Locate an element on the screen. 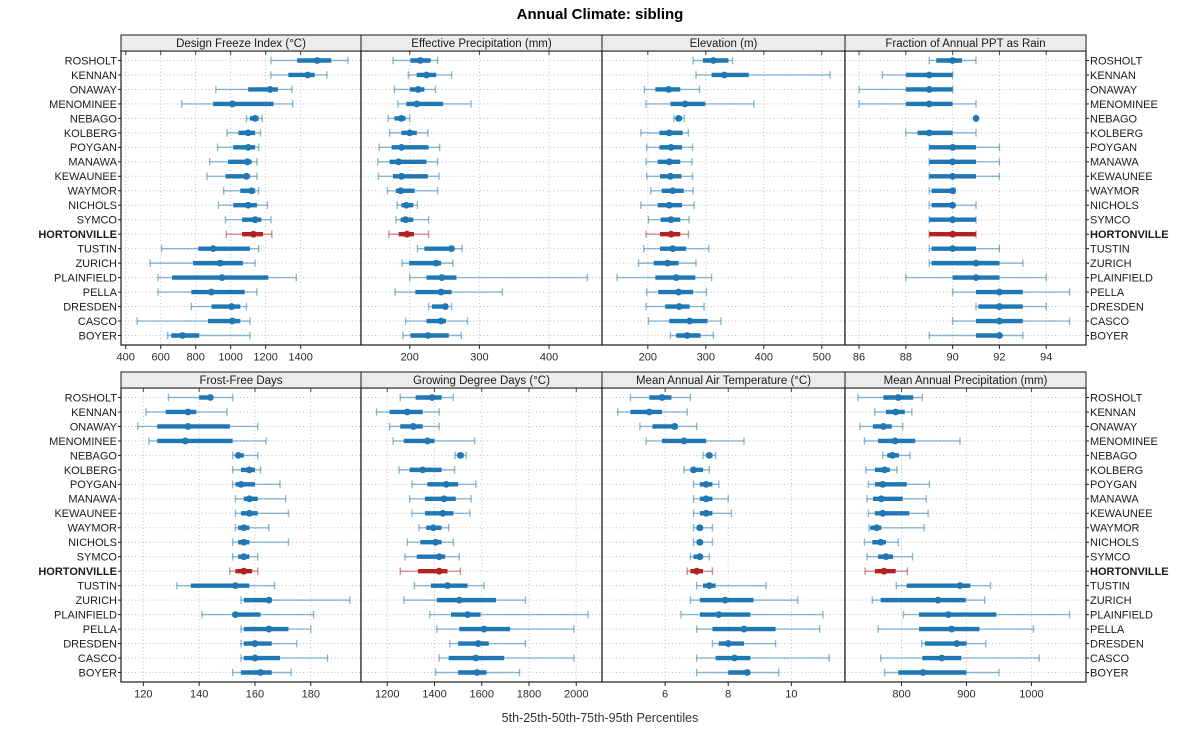 The width and height of the screenshot is (1200, 750). site-label-left: PELLA is located at coordinates (100, 293).